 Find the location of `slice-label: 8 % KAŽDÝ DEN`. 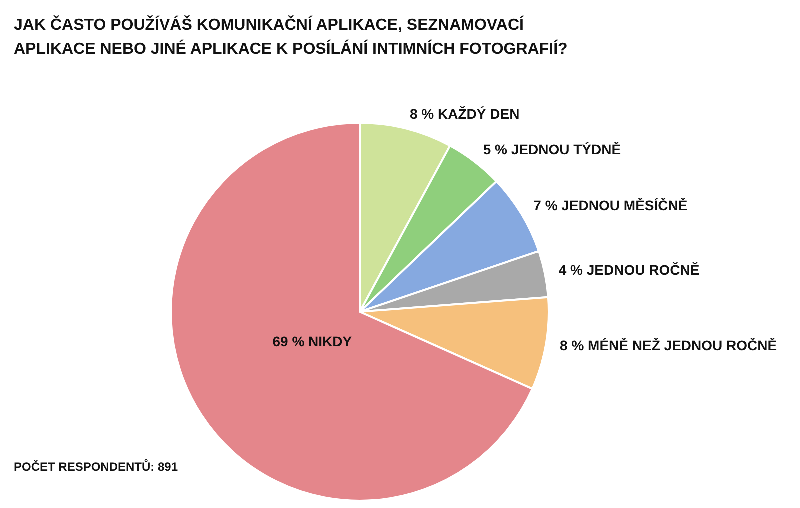

slice-label: 8 % KAŽDÝ DEN is located at coordinates (465, 114).